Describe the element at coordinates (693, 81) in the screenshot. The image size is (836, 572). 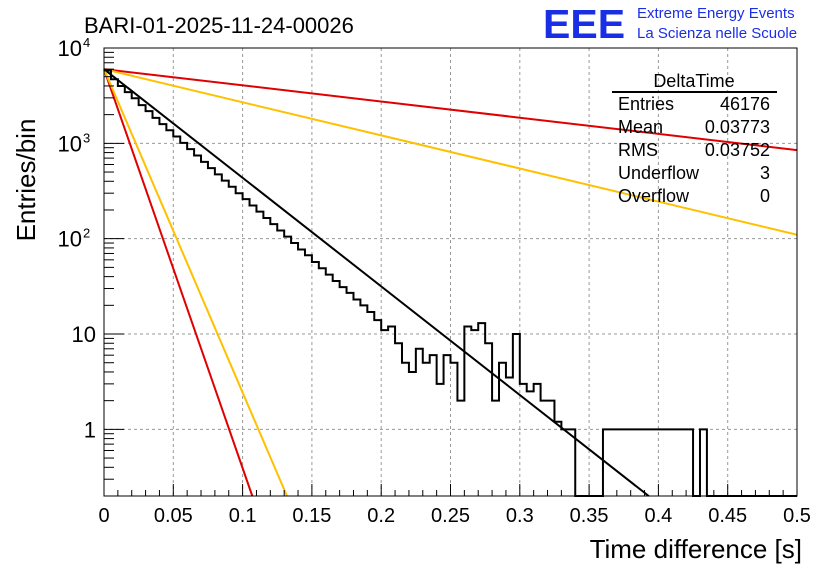
I see `stats-title: DeltaTime` at that location.